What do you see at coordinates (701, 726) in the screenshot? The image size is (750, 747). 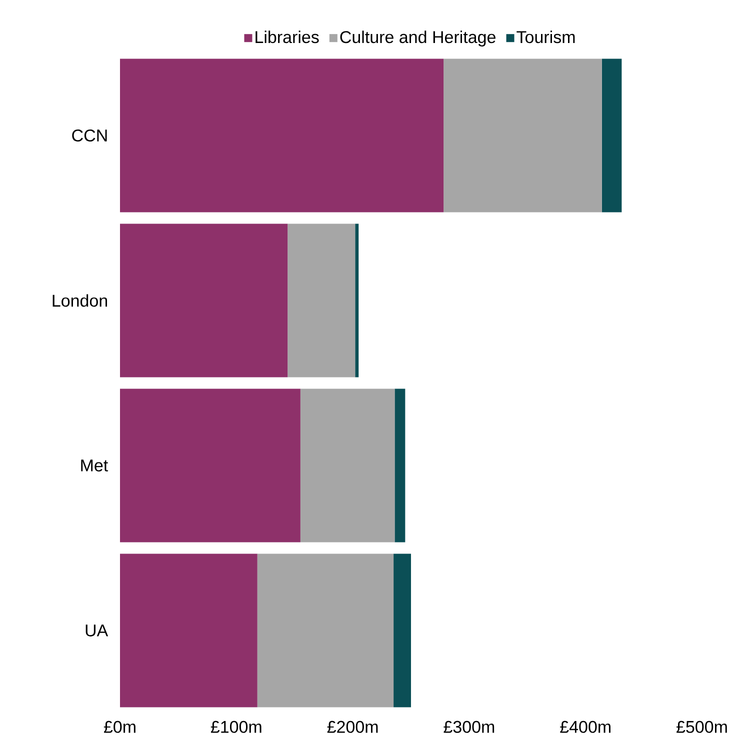 I see `x-tick-label: £500m` at bounding box center [701, 726].